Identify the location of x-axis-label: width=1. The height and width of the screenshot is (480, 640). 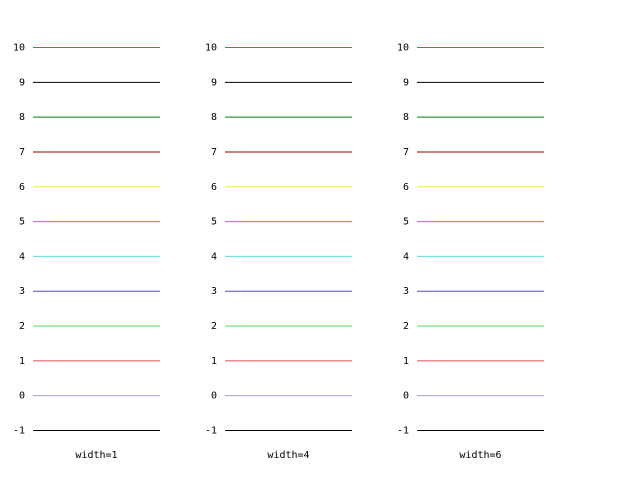
(96, 455).